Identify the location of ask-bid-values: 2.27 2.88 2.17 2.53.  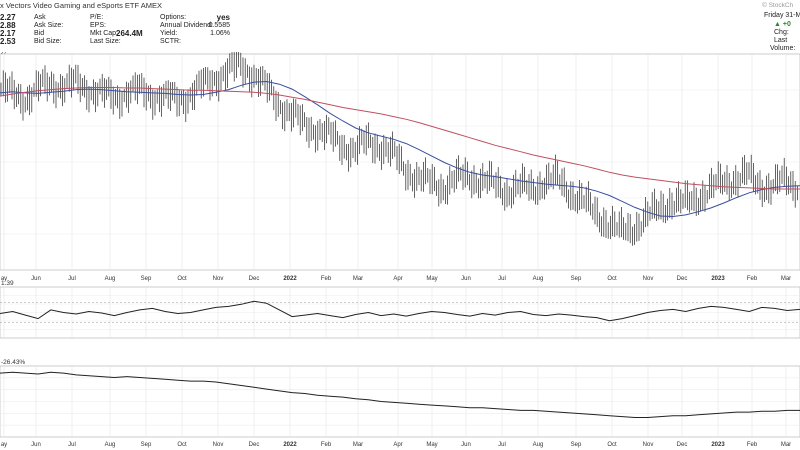
(8, 30).